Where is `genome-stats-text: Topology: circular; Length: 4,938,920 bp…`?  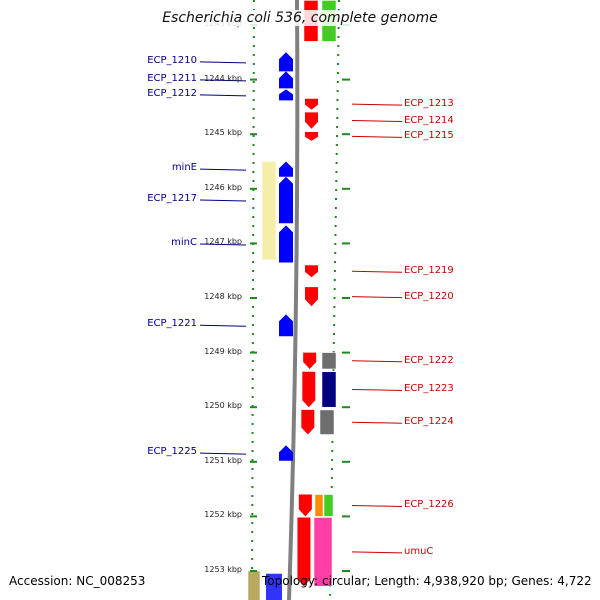
genome-stats-text: Topology: circular; Length: 4,938,920 bp… is located at coordinates (427, 581).